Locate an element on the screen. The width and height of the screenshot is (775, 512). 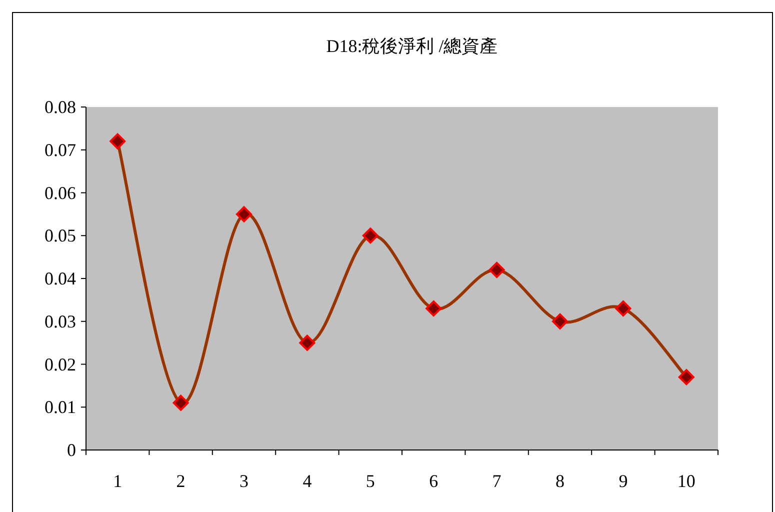
x-tick-label: 10 is located at coordinates (686, 481).